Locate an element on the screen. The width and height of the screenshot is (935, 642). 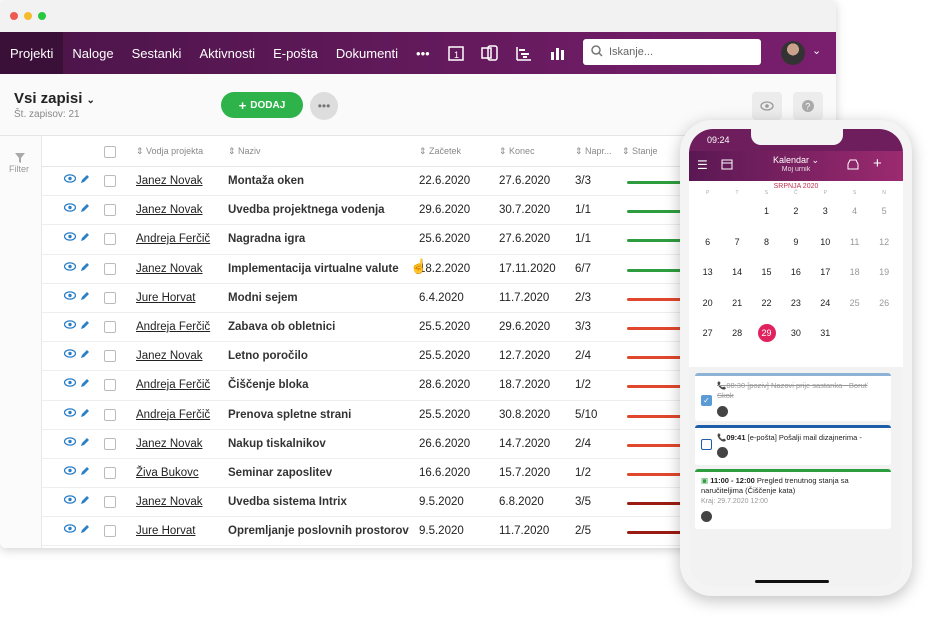
hamburger-icon: ☰ is located at coordinates (702, 165).